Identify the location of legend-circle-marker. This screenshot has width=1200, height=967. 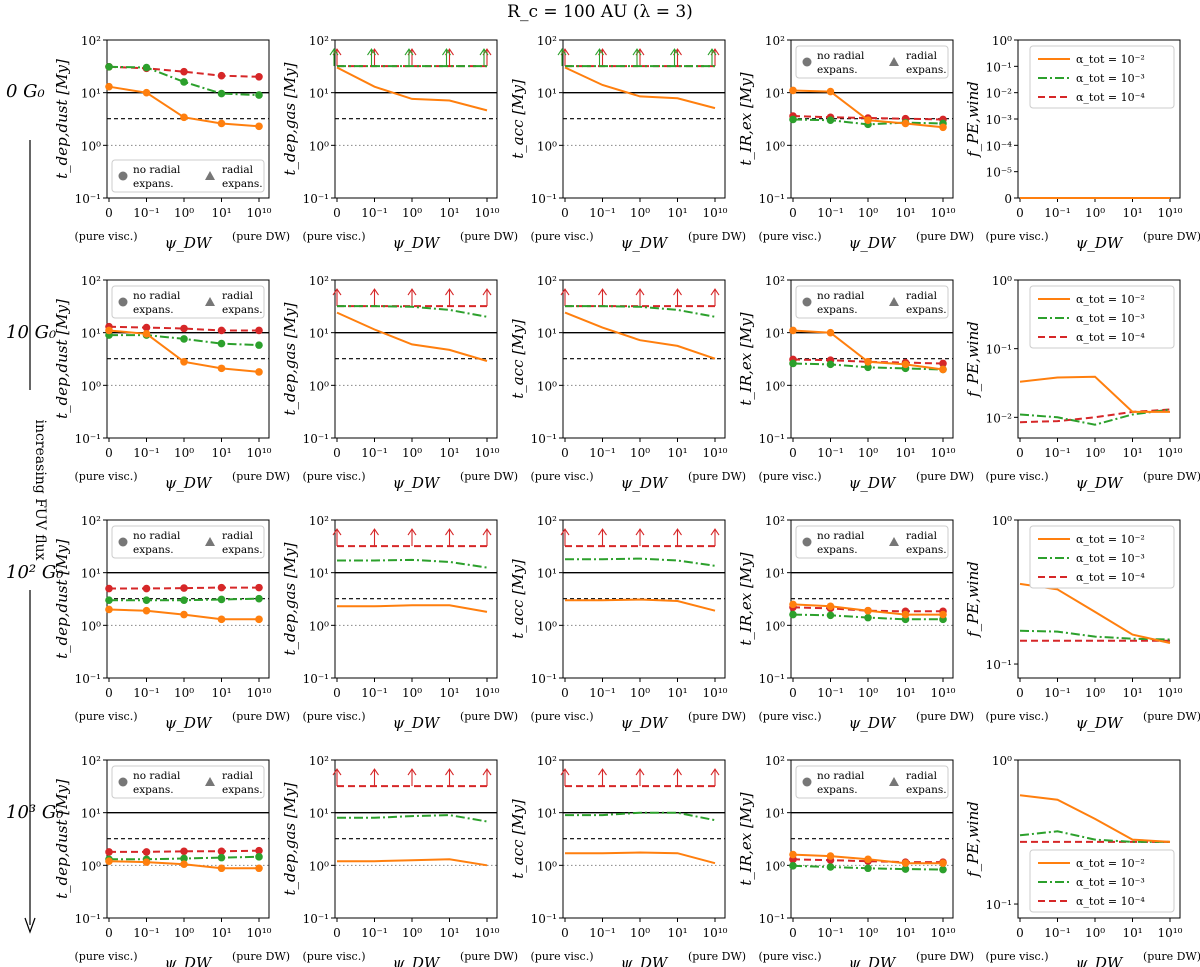
(123, 302).